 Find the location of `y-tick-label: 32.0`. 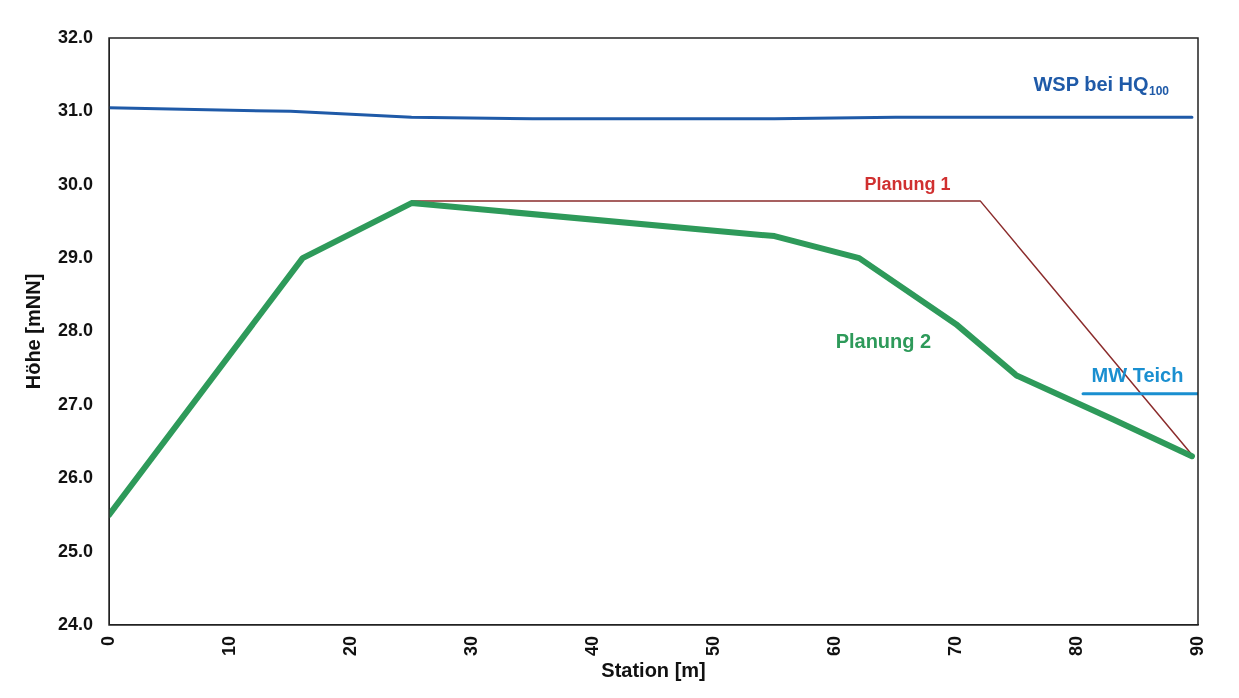

y-tick-label: 32.0 is located at coordinates (75, 36).